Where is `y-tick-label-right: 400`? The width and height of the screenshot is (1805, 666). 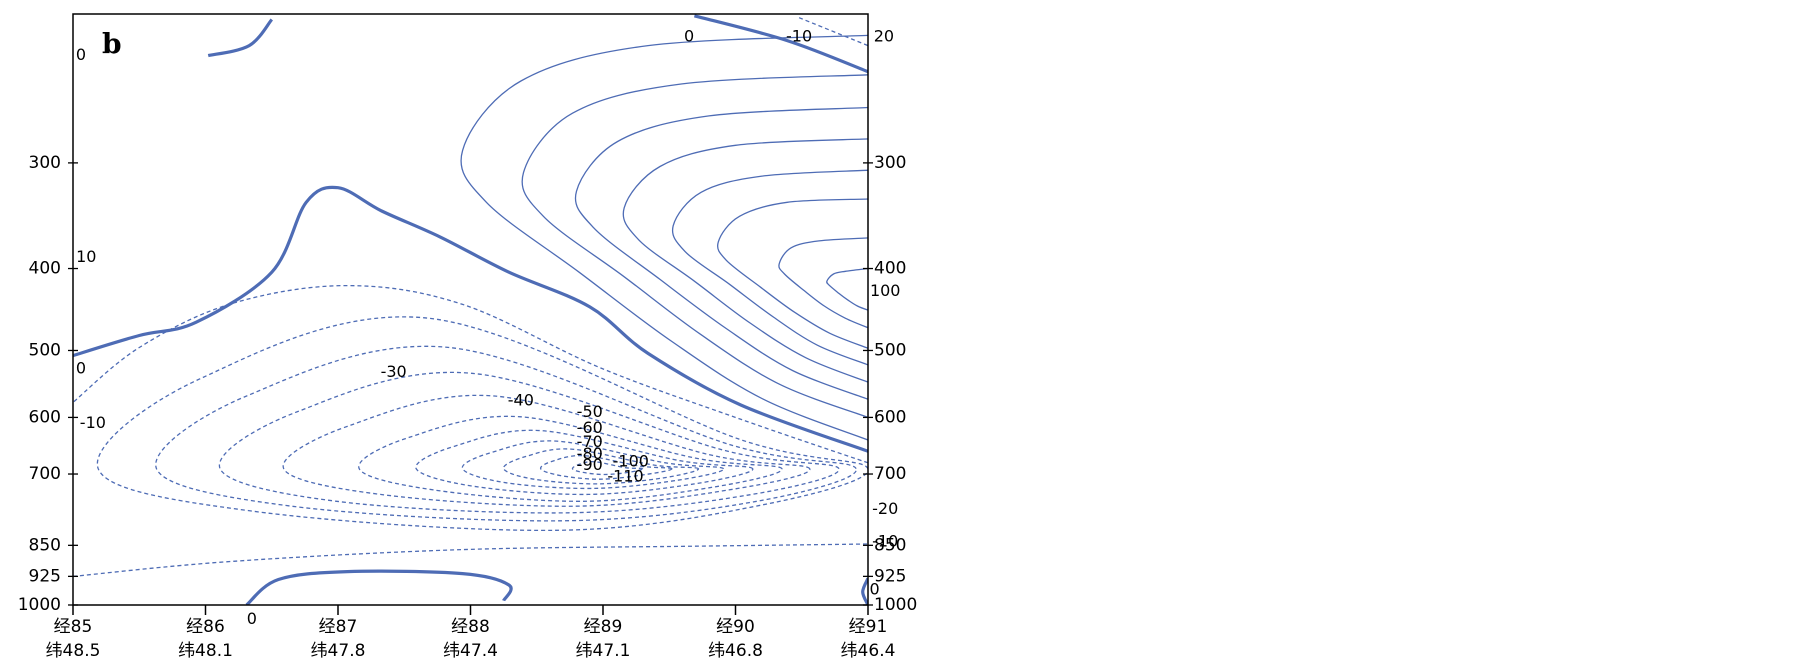 y-tick-label-right: 400 is located at coordinates (890, 269).